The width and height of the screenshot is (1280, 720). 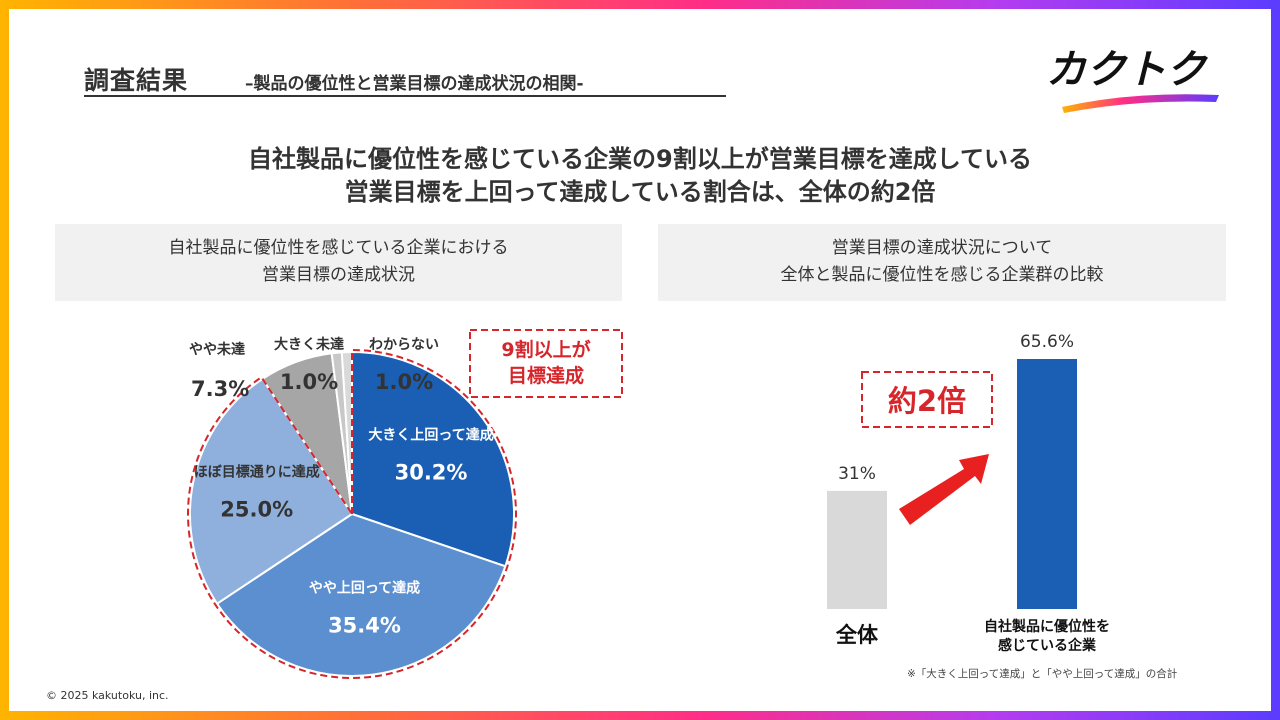 What do you see at coordinates (1127, 70) in the screenshot?
I see `logo-text: カクトク` at bounding box center [1127, 70].